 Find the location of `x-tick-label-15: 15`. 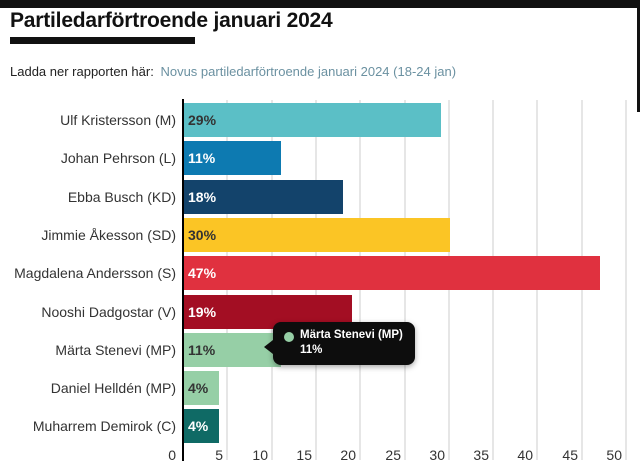

x-tick-label-15: 15 is located at coordinates (304, 455).